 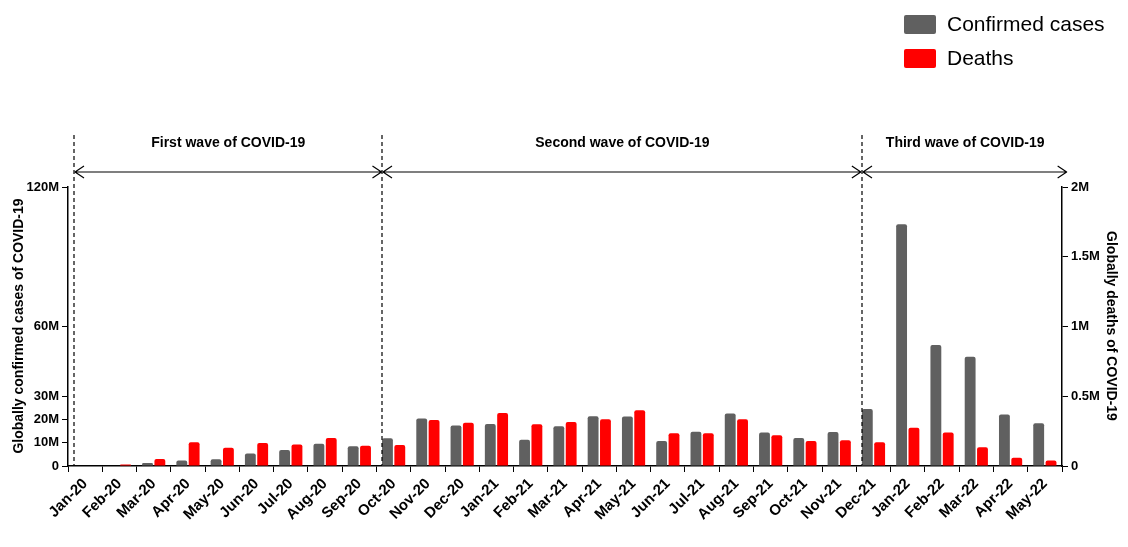 What do you see at coordinates (228, 141) in the screenshot?
I see `text: First wave of COVID-19` at bounding box center [228, 141].